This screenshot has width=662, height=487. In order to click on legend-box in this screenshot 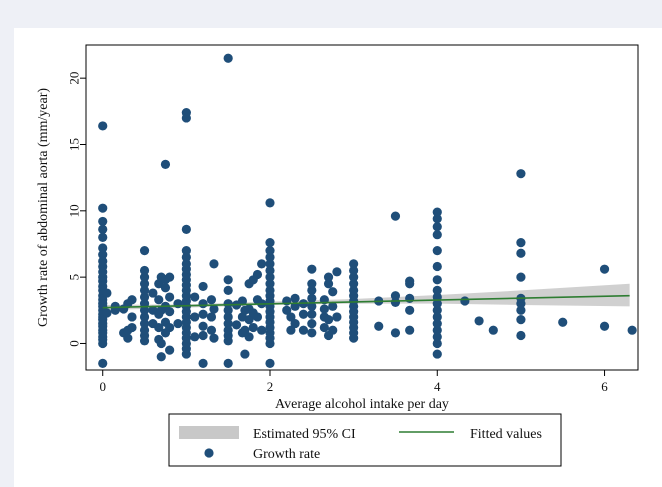, I will do `click(365, 440)`.